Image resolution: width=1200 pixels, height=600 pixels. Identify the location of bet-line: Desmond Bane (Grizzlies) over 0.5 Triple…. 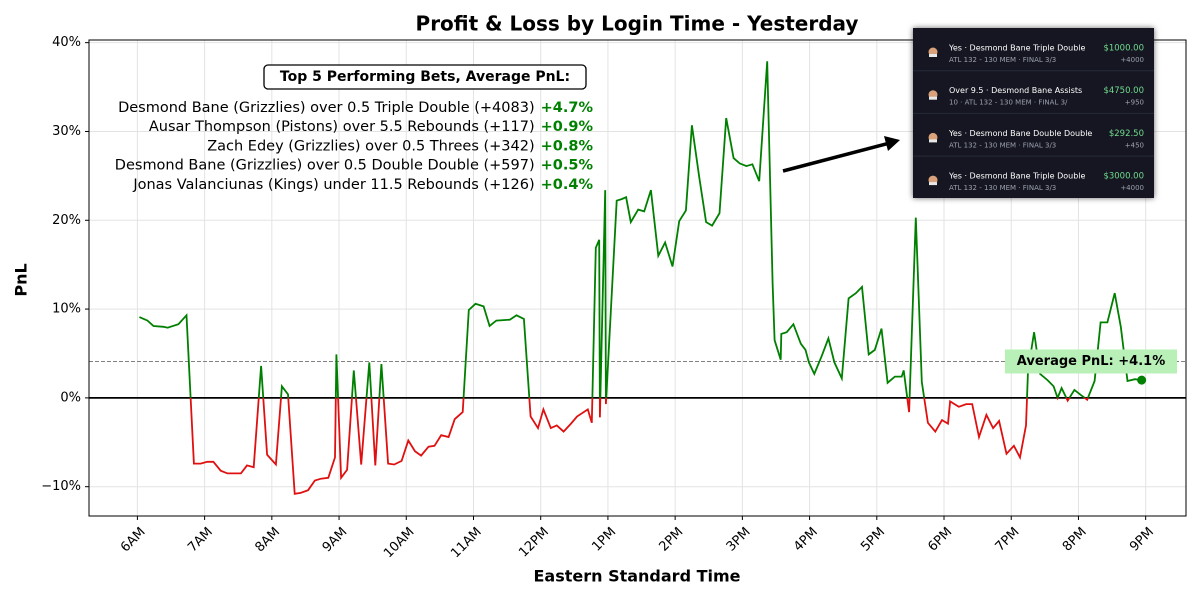
(355, 108).